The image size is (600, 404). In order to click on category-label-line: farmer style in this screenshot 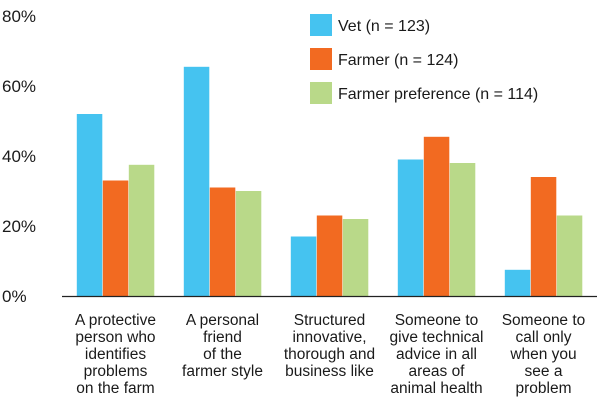, I will do `click(222, 371)`.